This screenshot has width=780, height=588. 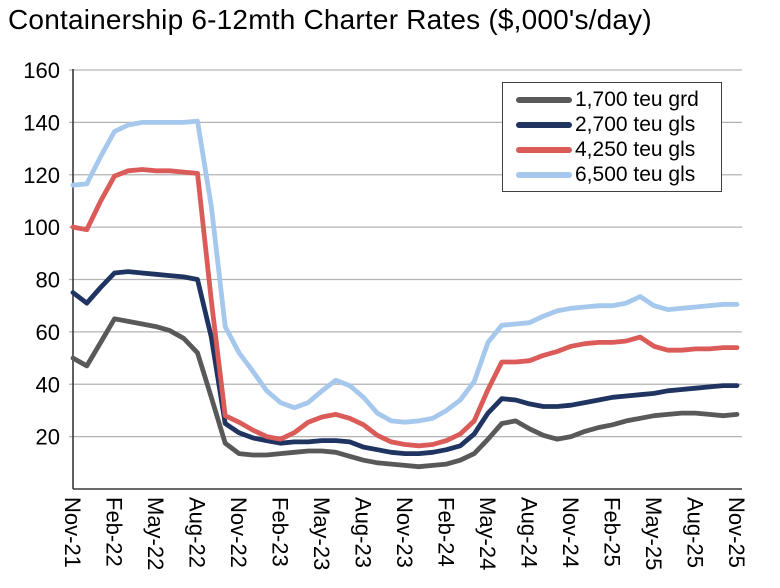 I want to click on x-tick-label: Aug-24, so click(x=529, y=532).